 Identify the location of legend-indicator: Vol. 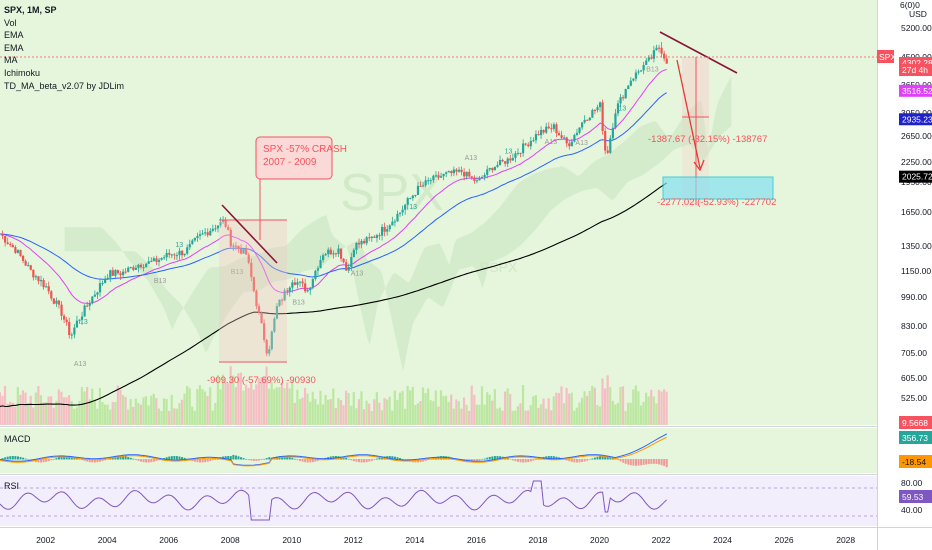
(10, 22).